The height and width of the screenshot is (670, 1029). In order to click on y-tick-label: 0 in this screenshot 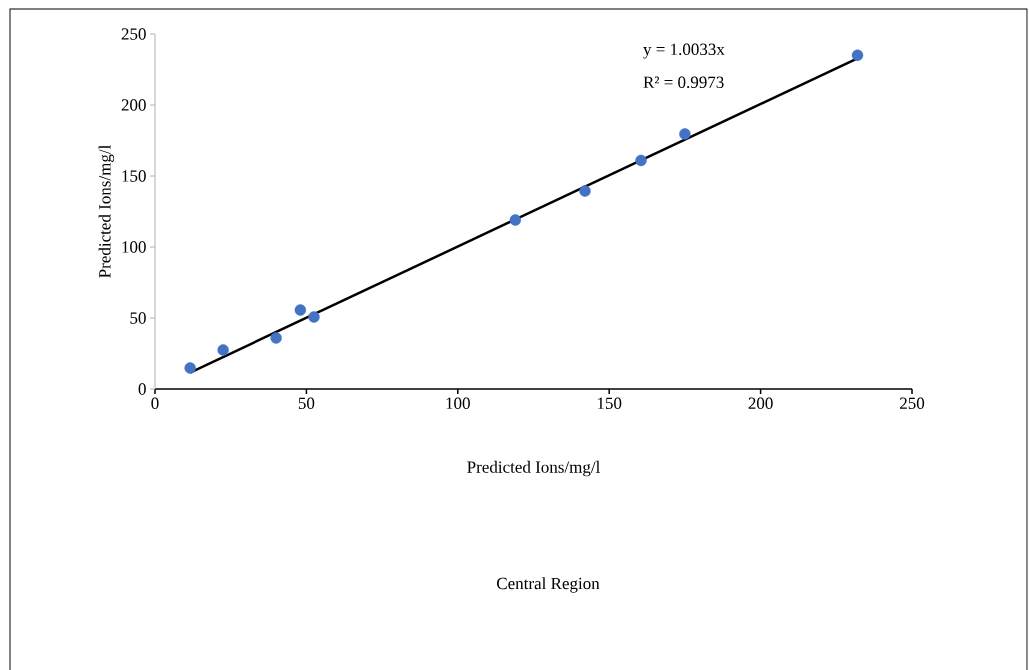, I will do `click(142, 389)`.